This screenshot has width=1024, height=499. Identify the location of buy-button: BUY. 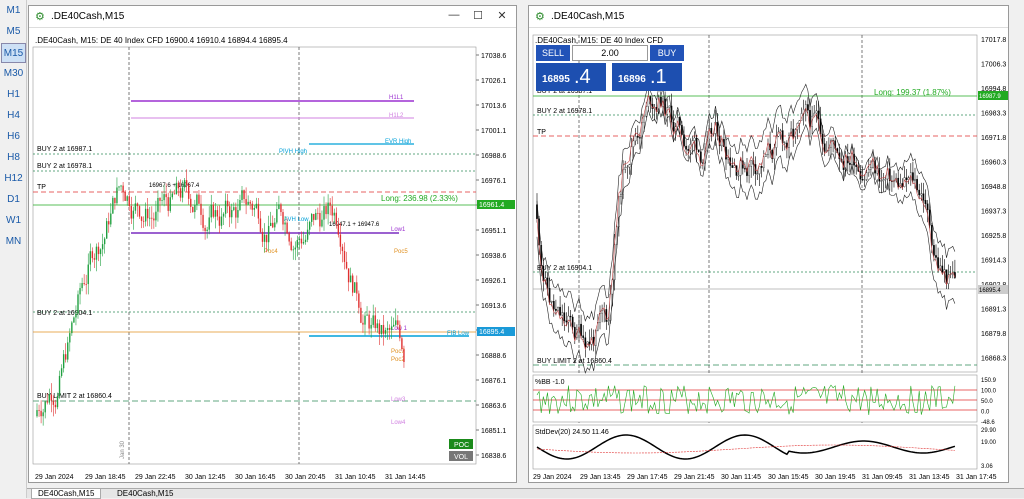
(667, 53).